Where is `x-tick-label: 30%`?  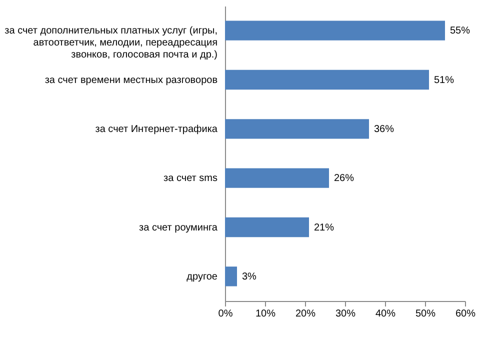 x-tick-label: 30% is located at coordinates (345, 314).